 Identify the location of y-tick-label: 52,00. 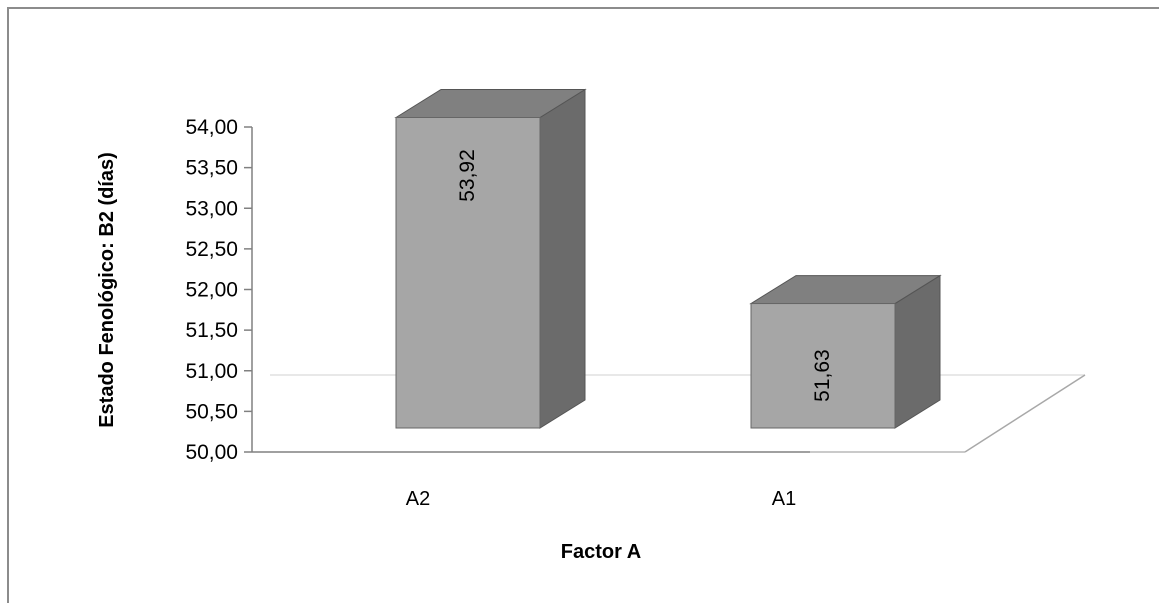
(211, 290).